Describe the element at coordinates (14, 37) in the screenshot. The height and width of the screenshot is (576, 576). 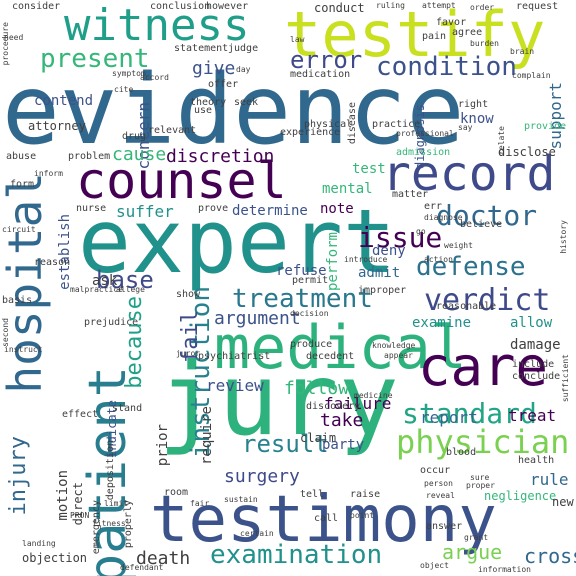
I see `word-need: need` at that location.